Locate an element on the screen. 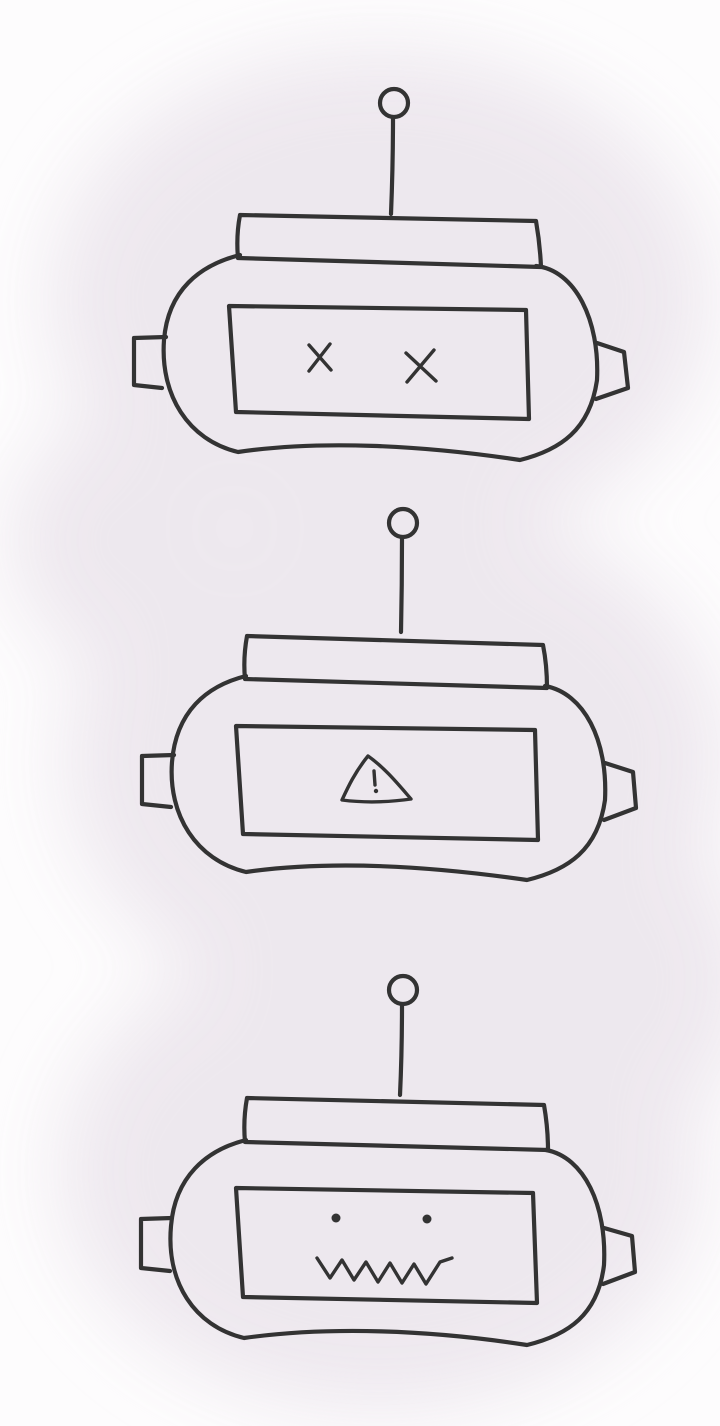  right-x-eye is located at coordinates (421, 366).